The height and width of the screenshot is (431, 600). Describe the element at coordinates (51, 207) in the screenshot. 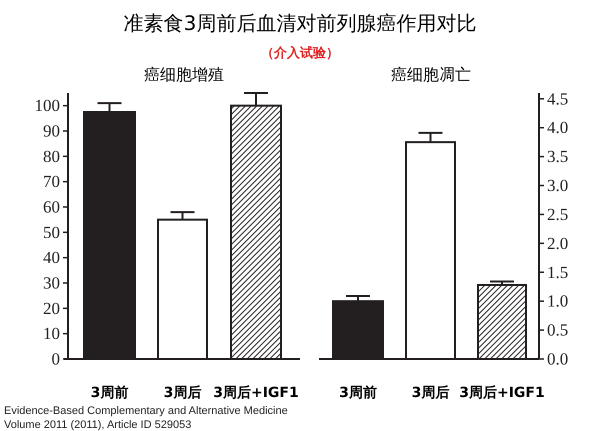

I see `y-tick-label: 60` at that location.